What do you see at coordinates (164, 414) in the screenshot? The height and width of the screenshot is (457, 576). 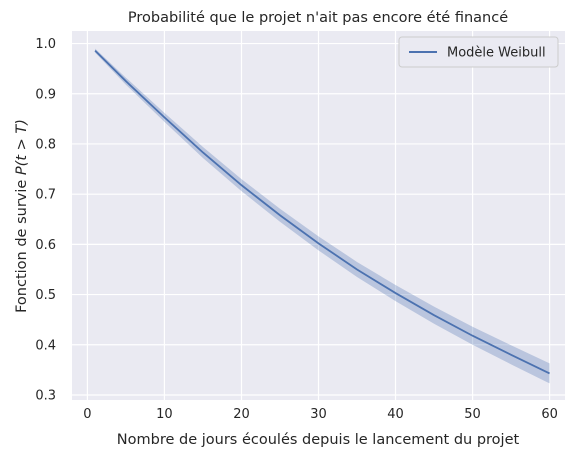 I see `x-tick-label: 10` at bounding box center [164, 414].